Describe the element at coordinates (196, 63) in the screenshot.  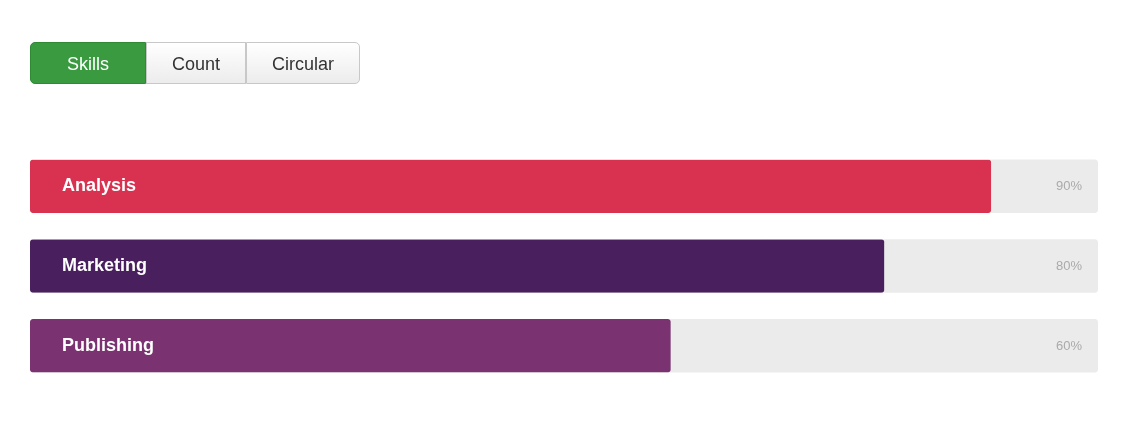
I see `tab-button: Count` at that location.